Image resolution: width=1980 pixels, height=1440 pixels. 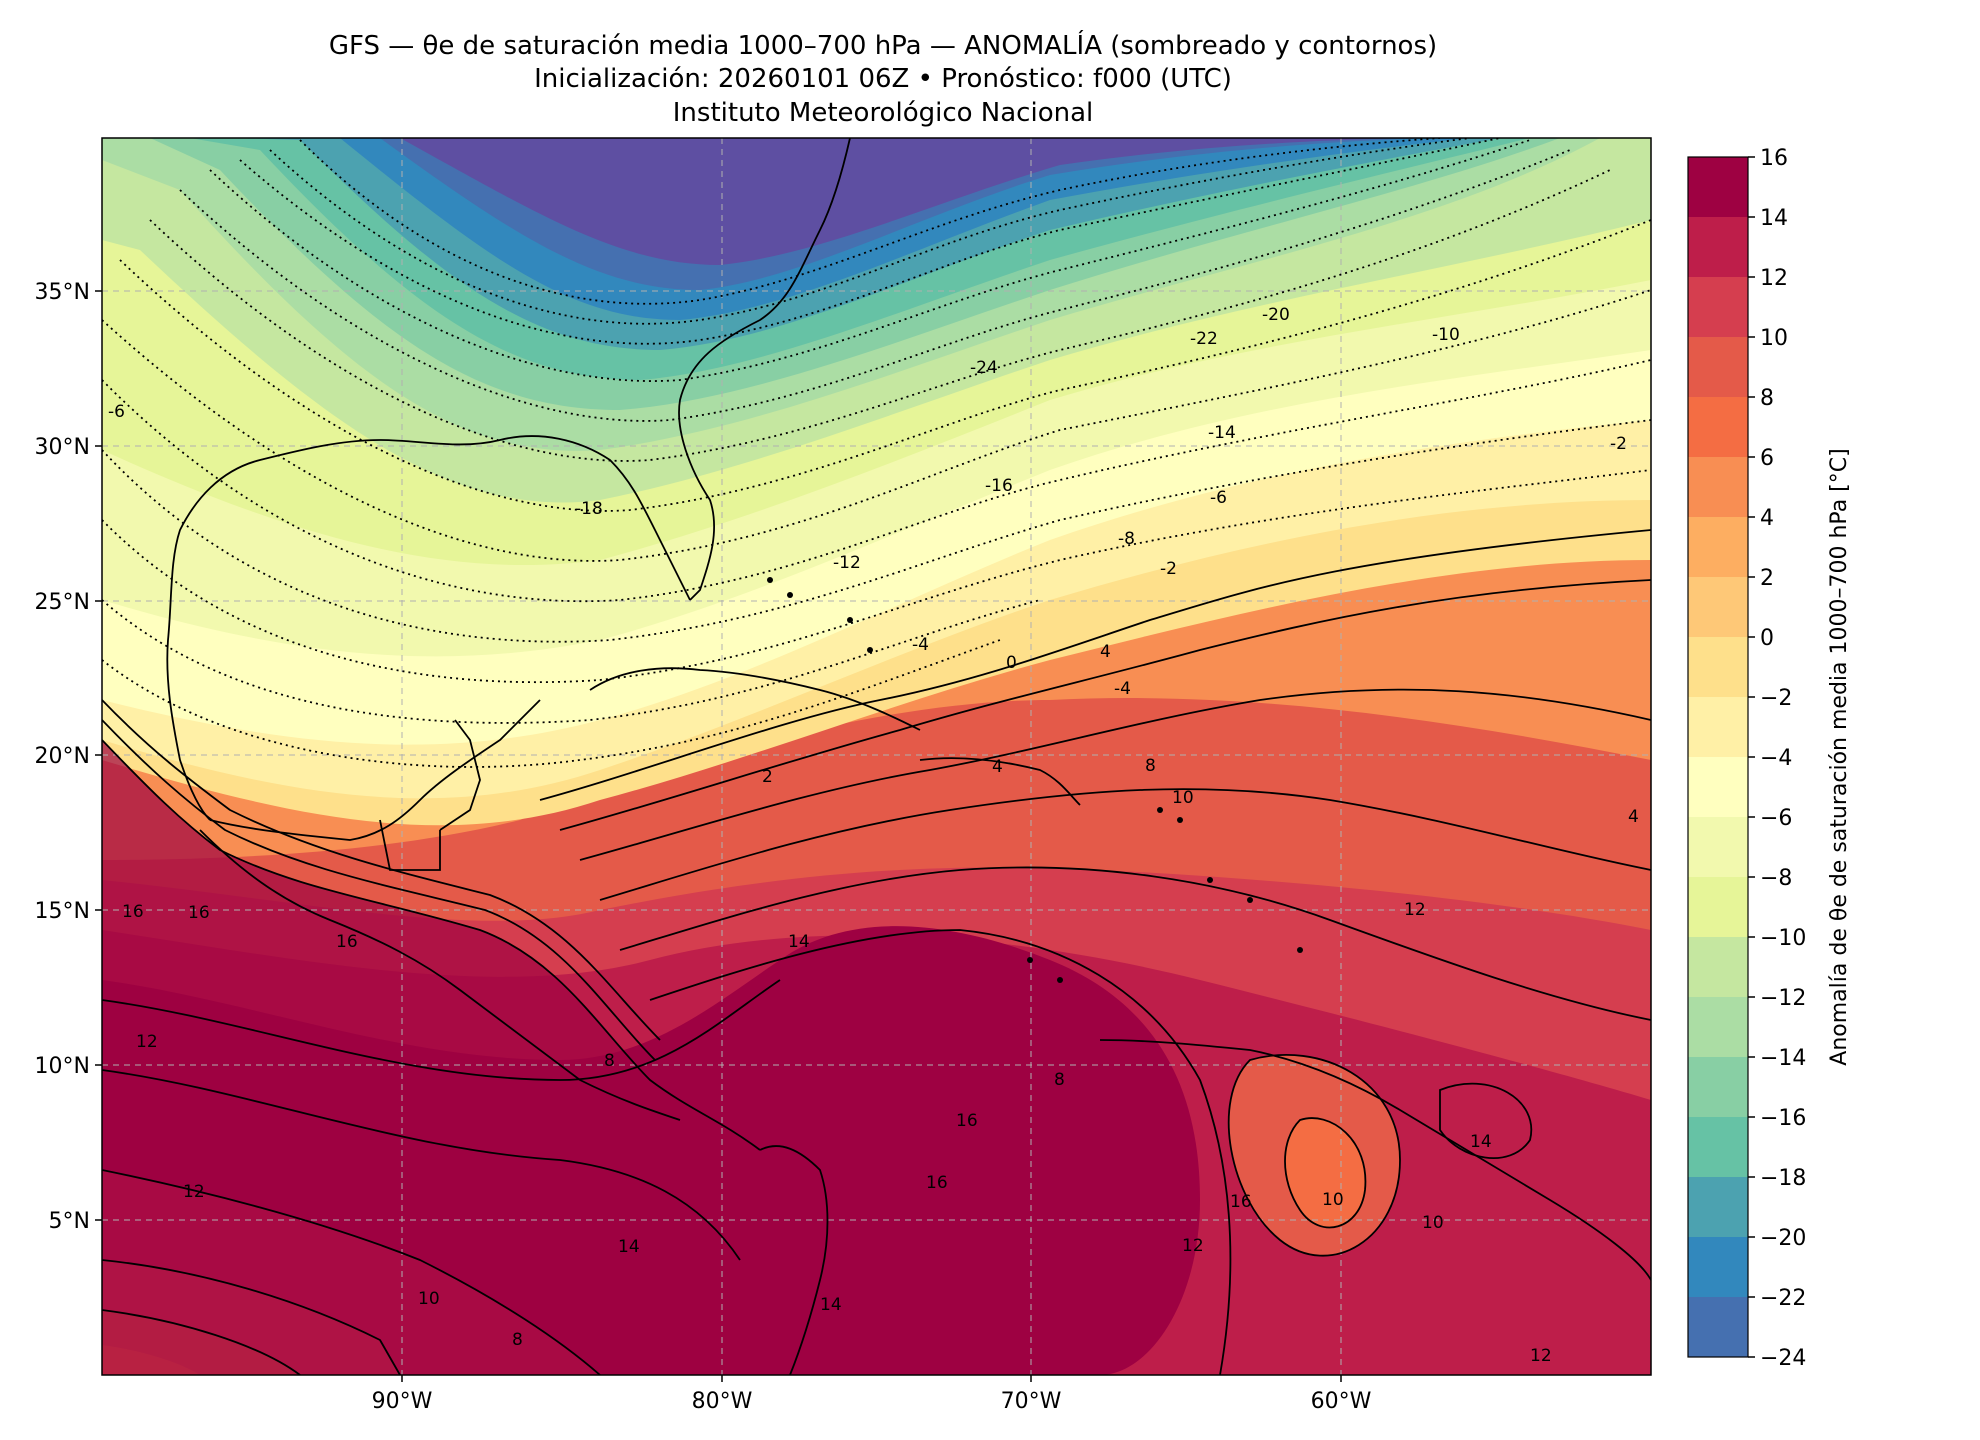 I want to click on lat-tick-label: 30°N, so click(x=62, y=447).